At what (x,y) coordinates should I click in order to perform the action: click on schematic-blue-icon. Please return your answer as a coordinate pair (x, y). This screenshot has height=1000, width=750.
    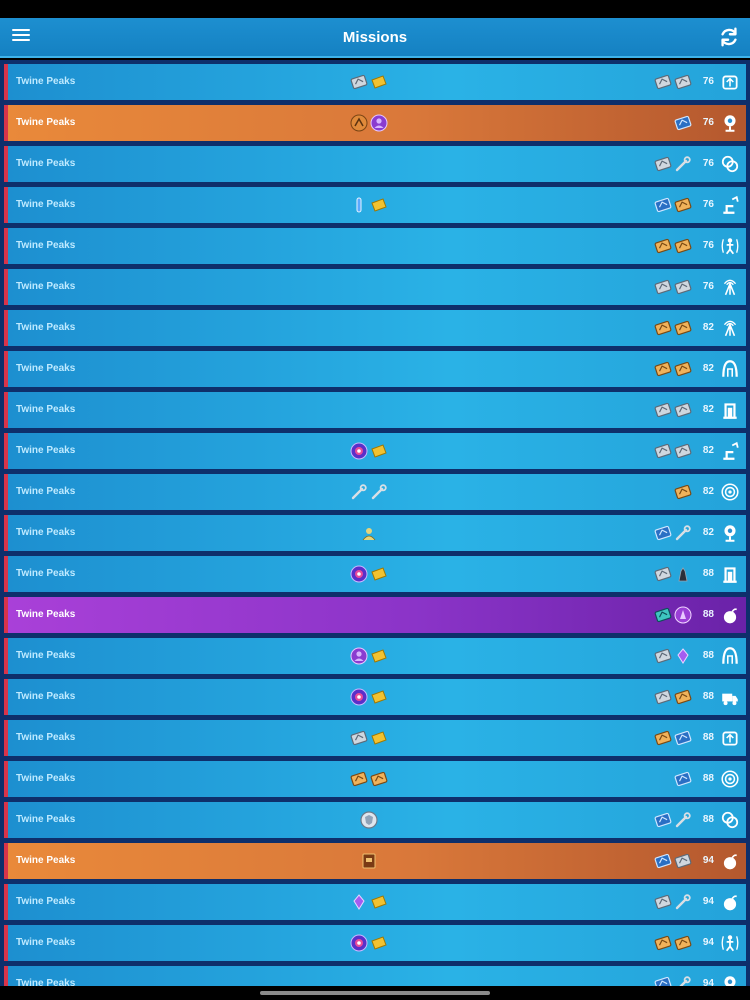
    Looking at the image, I should click on (663, 981).